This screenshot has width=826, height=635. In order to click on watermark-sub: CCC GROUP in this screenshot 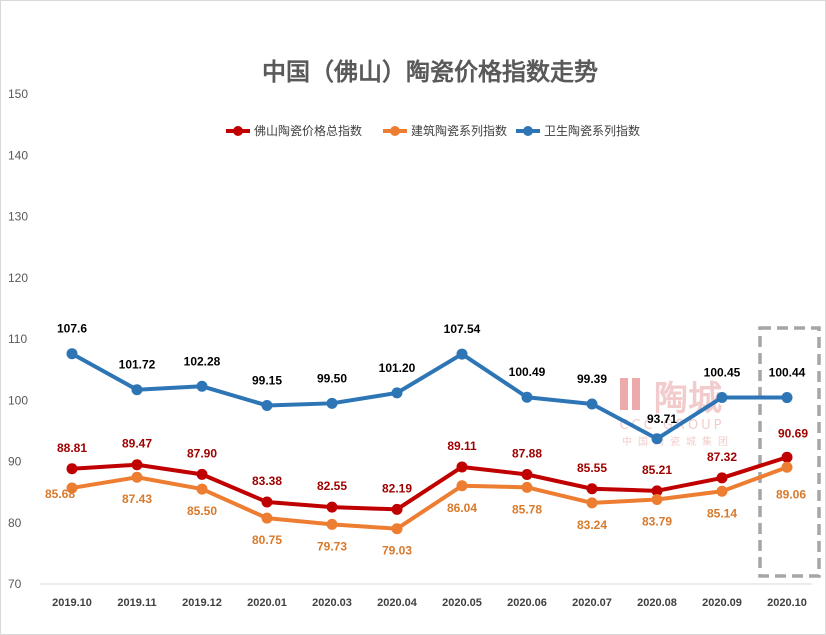, I will do `click(671, 425)`.